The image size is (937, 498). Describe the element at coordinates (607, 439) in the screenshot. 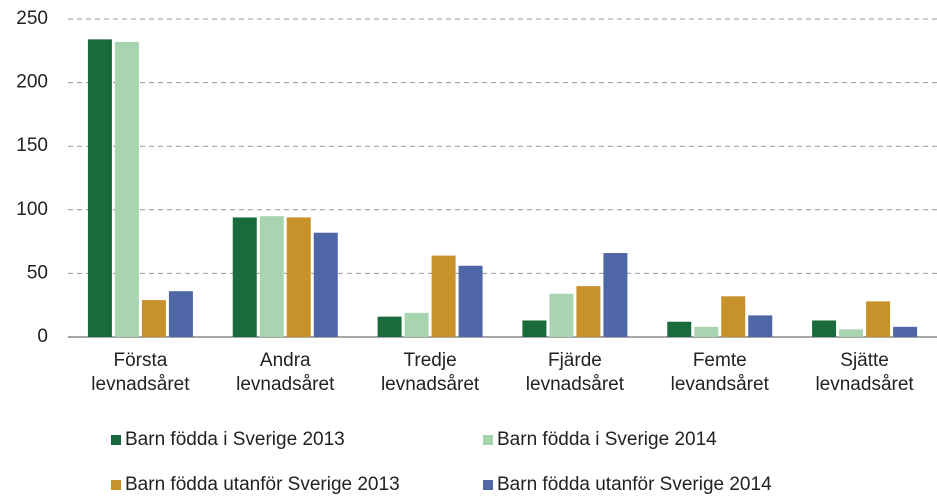

I see `legend-label: Barn födda i Sverige 2014` at that location.